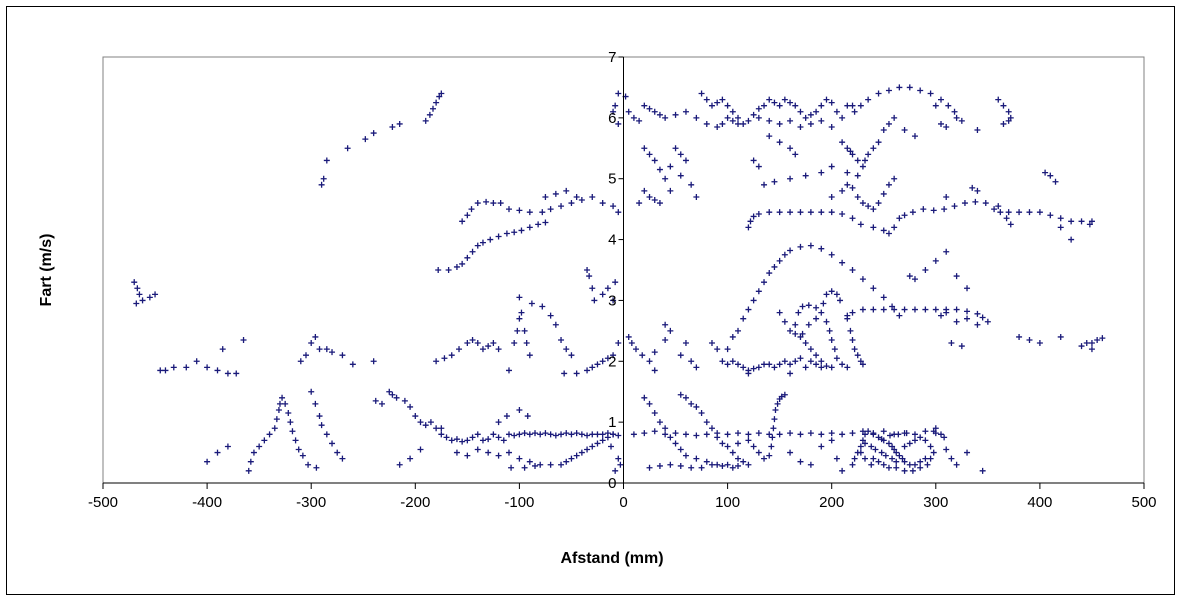  Describe the element at coordinates (831, 502) in the screenshot. I see `x-tick-label: 200` at that location.